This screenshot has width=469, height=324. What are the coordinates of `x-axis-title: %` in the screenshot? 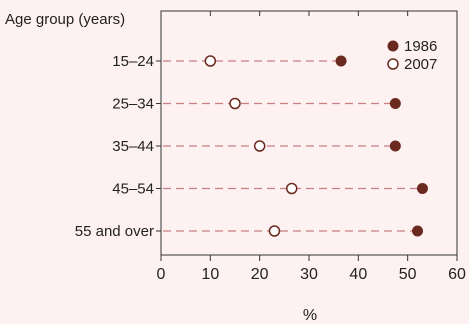 It's located at (310, 315).